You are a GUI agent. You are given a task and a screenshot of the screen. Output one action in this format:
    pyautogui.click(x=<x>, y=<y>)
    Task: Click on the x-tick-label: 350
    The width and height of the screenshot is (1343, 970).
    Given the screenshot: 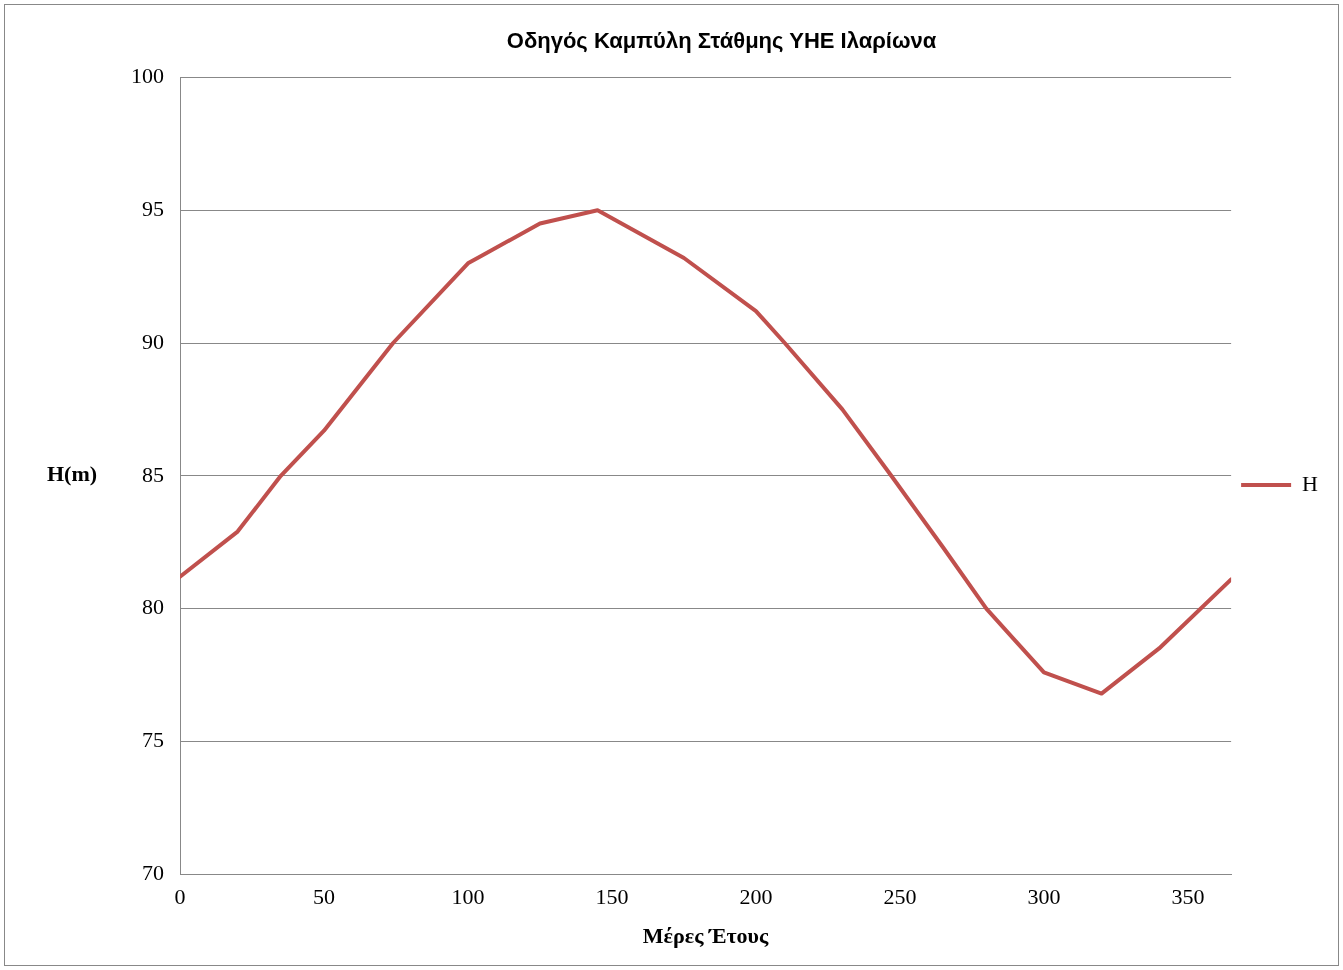 What is the action you would take?
    pyautogui.click(x=1188, y=897)
    